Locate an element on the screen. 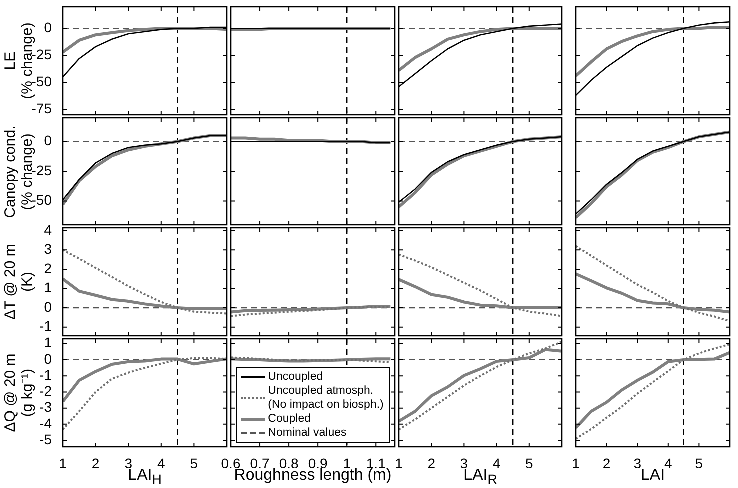 The width and height of the screenshot is (738, 488). y-tick-label: -4 is located at coordinates (46, 423).